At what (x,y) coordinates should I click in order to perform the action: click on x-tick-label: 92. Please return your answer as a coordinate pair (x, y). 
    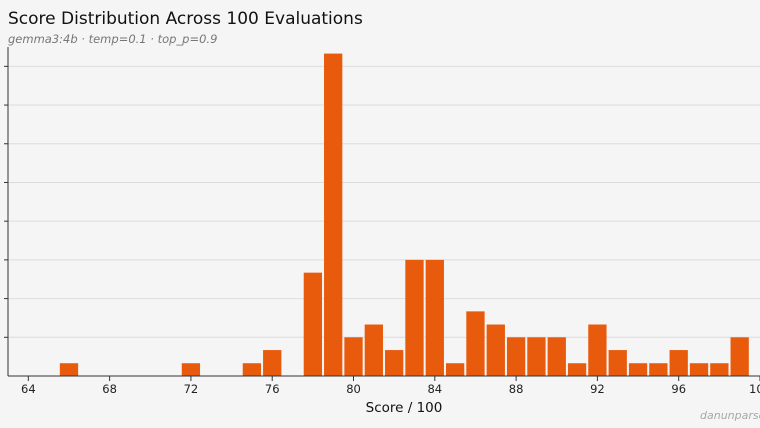
    Looking at the image, I should click on (597, 389).